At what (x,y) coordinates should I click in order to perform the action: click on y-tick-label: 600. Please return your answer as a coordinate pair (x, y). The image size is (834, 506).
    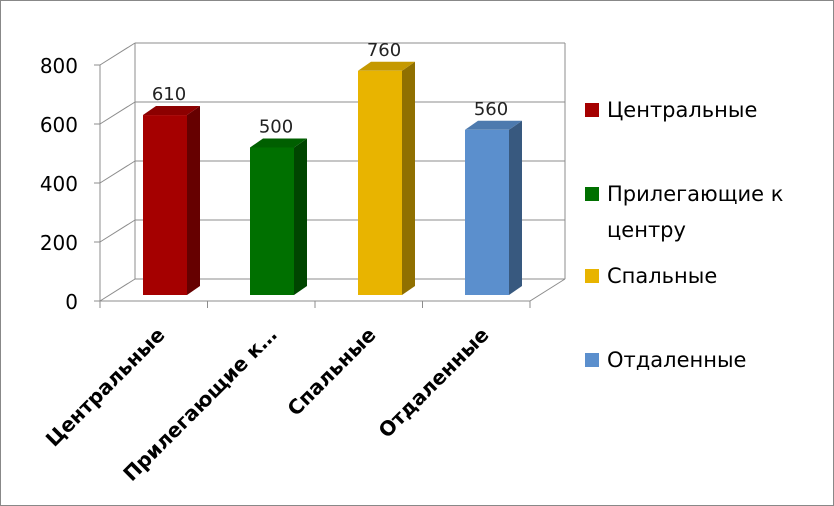
    Looking at the image, I should click on (59, 125).